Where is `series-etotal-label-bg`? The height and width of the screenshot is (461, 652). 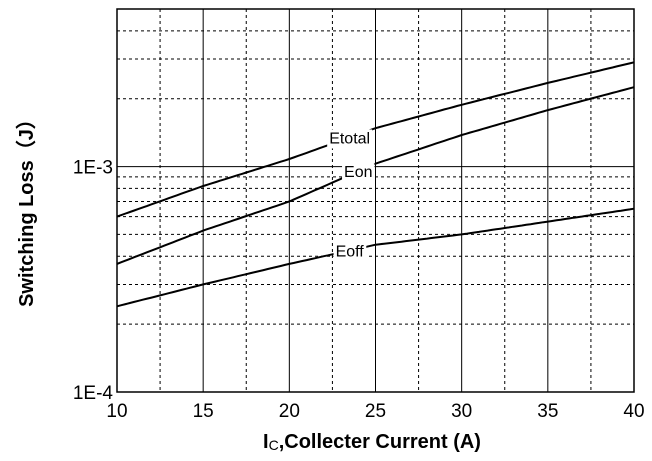 series-etotal-label-bg is located at coordinates (350, 139).